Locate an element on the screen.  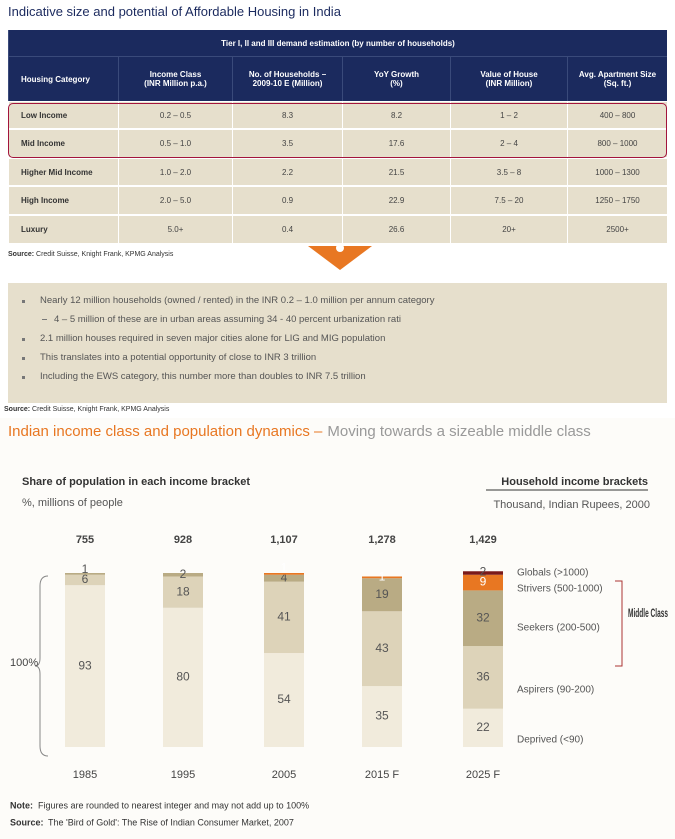
data-label: 4 is located at coordinates (284, 577).